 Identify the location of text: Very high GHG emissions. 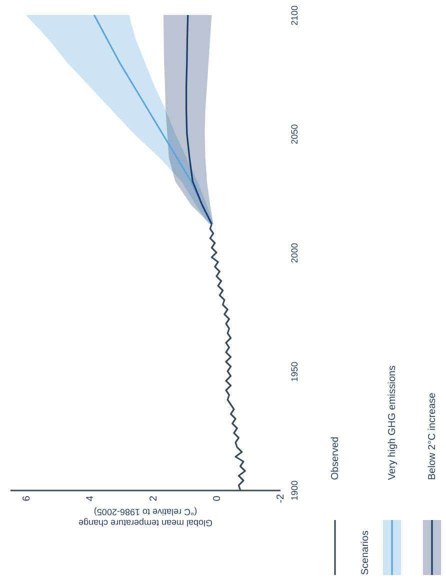
(392, 423).